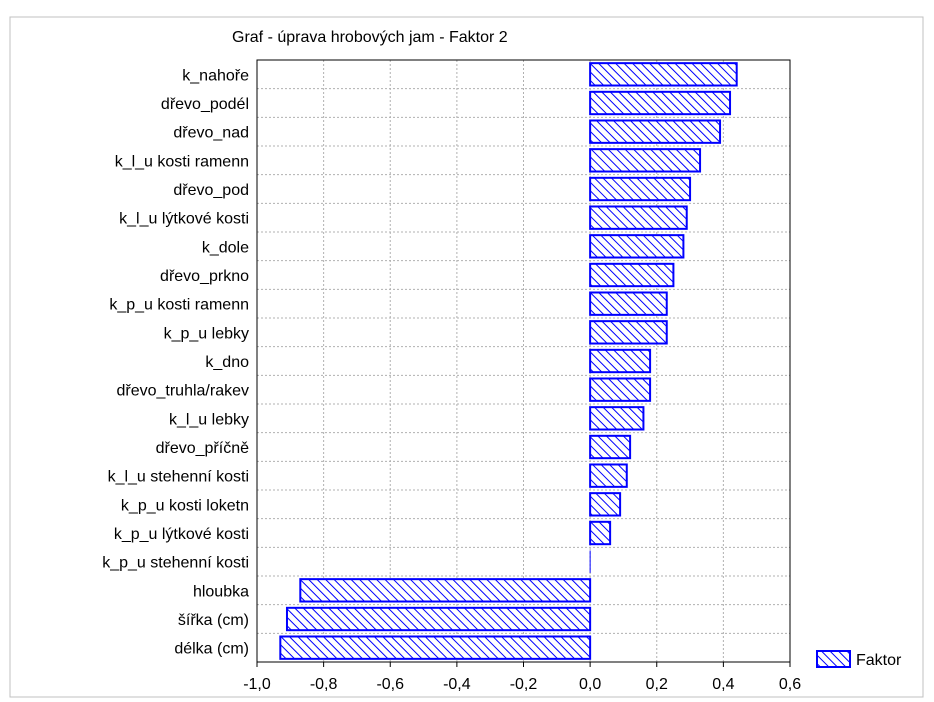 The width and height of the screenshot is (934, 702). What do you see at coordinates (257, 684) in the screenshot?
I see `x-tick-label: -1,0` at bounding box center [257, 684].